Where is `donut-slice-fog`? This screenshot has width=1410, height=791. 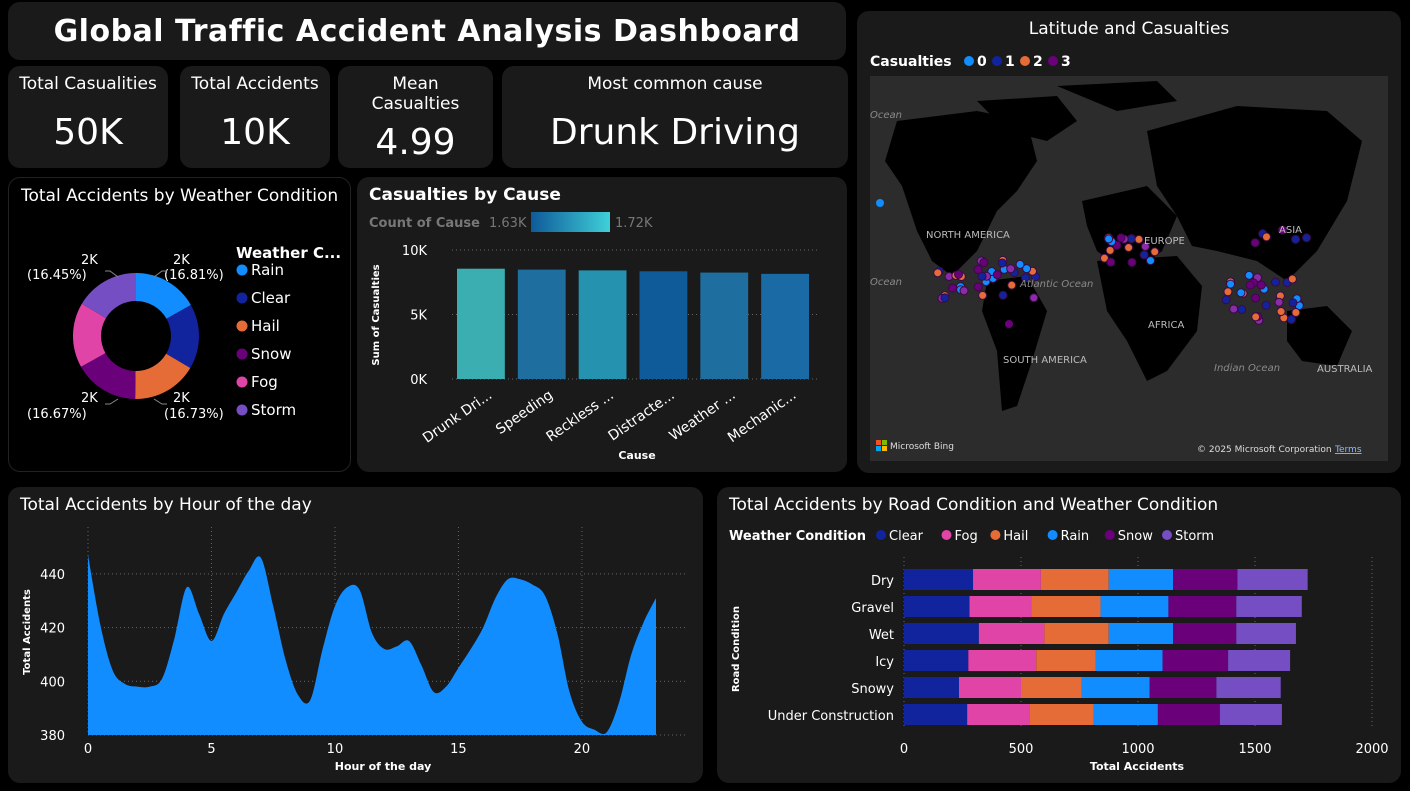 donut-slice-fog is located at coordinates (89, 335).